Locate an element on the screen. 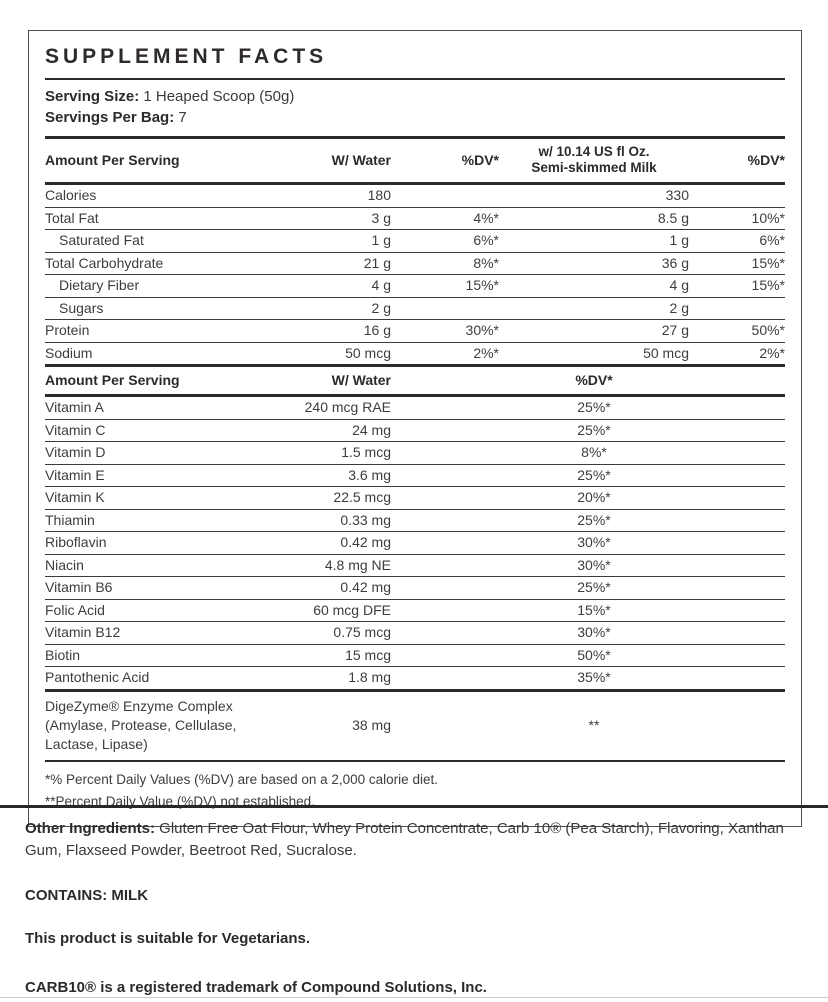 The height and width of the screenshot is (1002, 828). water-amount: 60 mcg DFE is located at coordinates (352, 609).